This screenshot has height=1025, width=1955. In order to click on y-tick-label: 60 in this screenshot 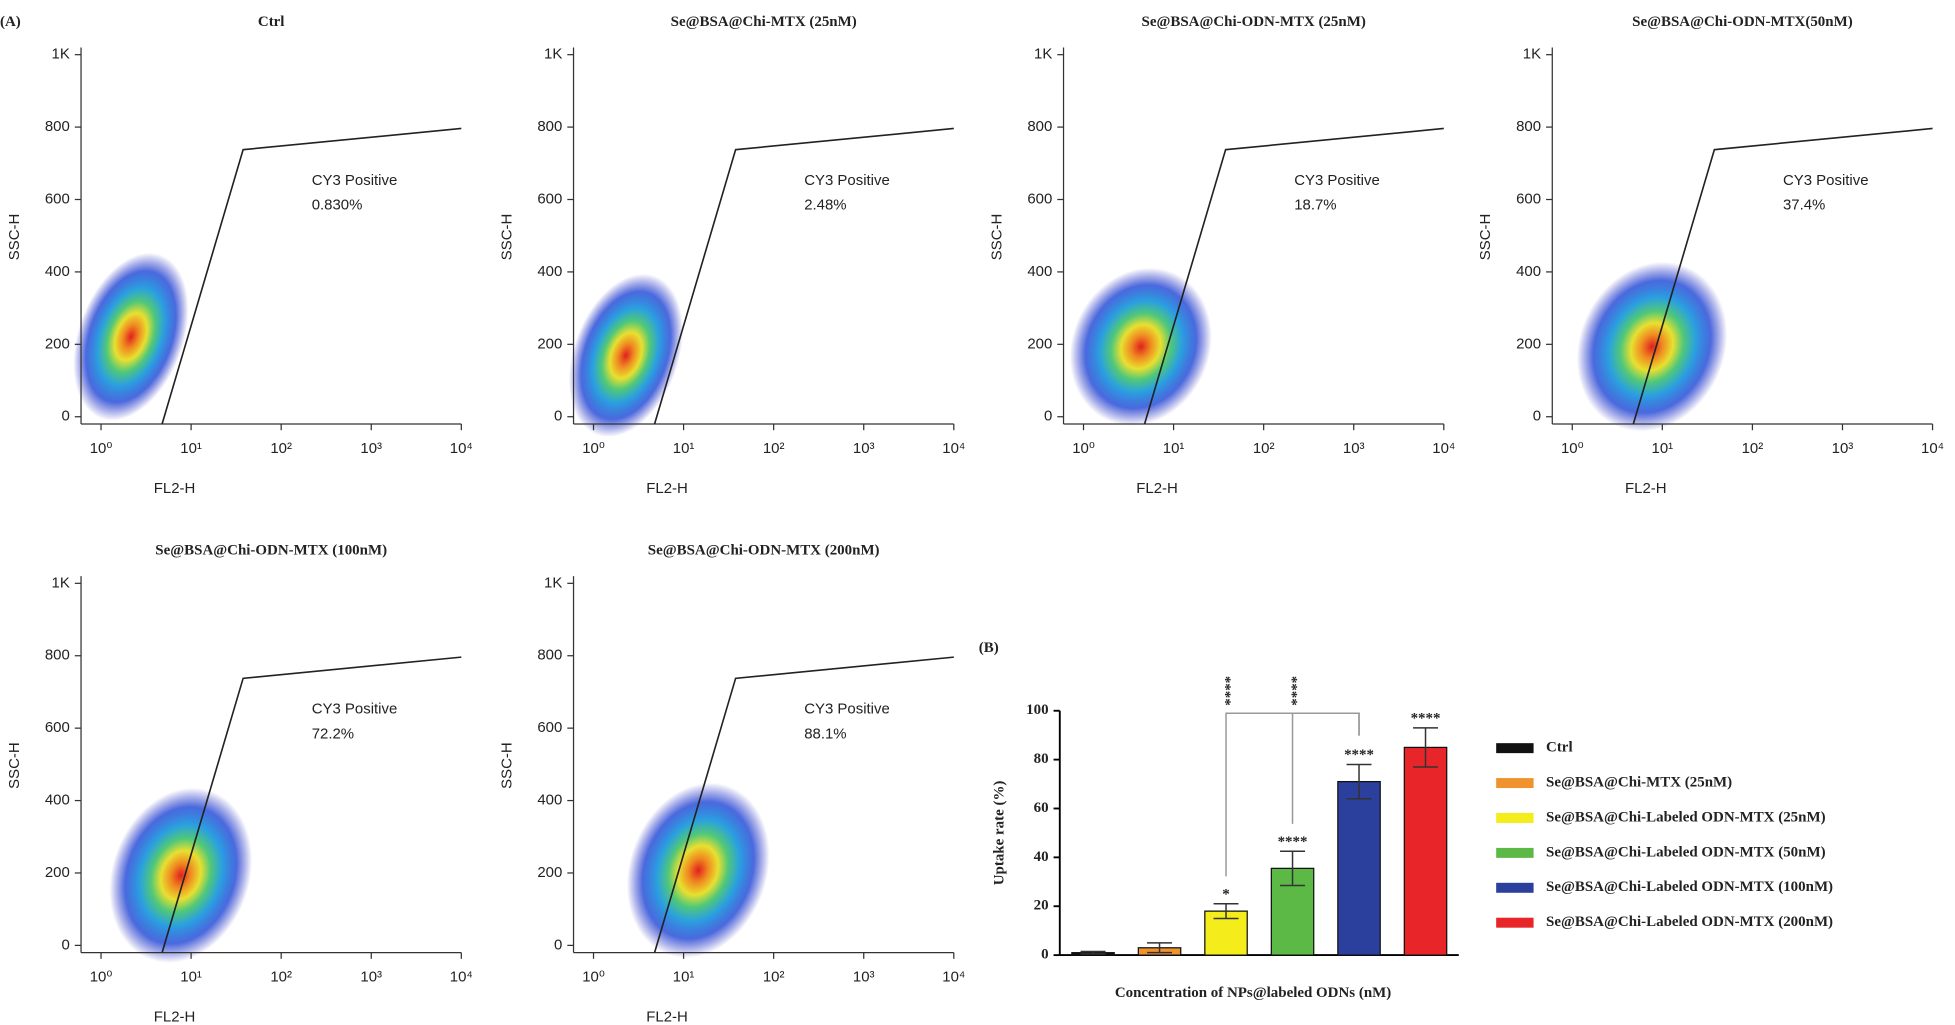, I will do `click(1041, 808)`.